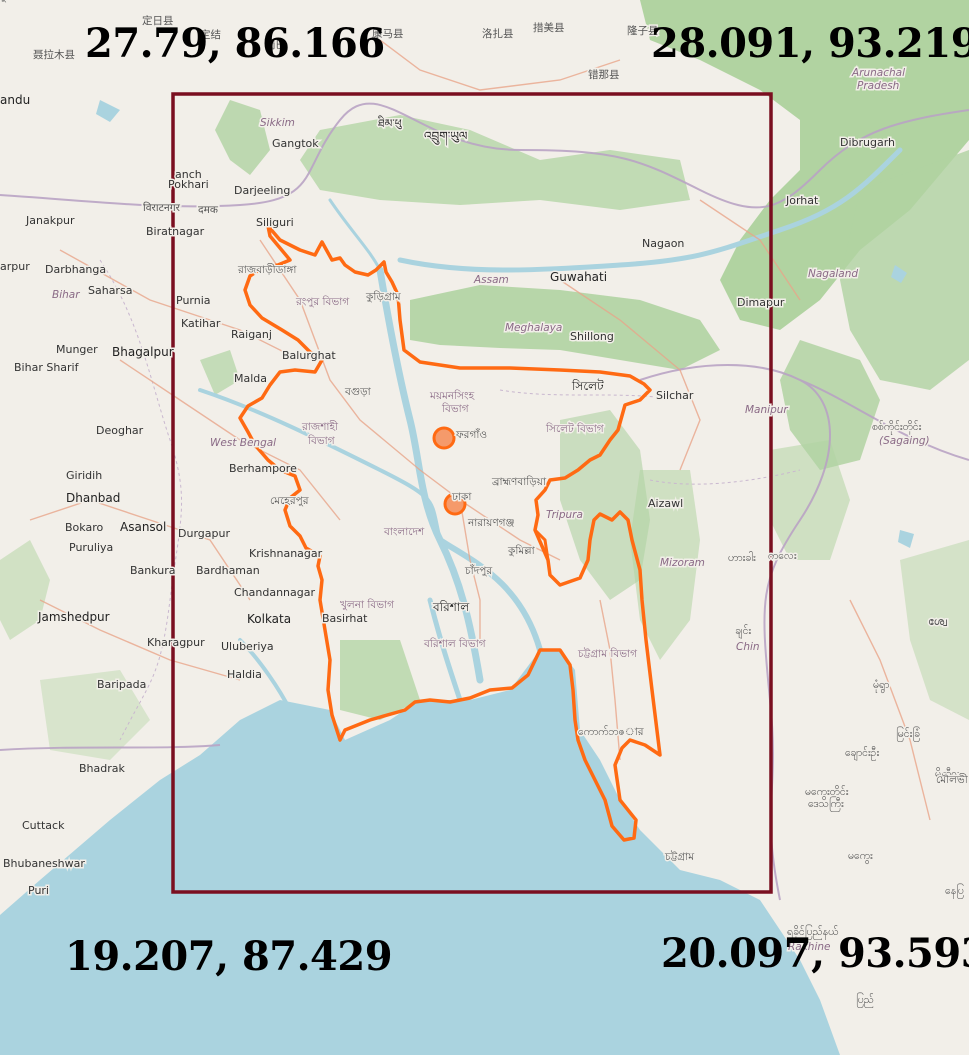 This screenshot has height=1055, width=969. What do you see at coordinates (809, 947) in the screenshot?
I see `place-label: Rakhine` at bounding box center [809, 947].